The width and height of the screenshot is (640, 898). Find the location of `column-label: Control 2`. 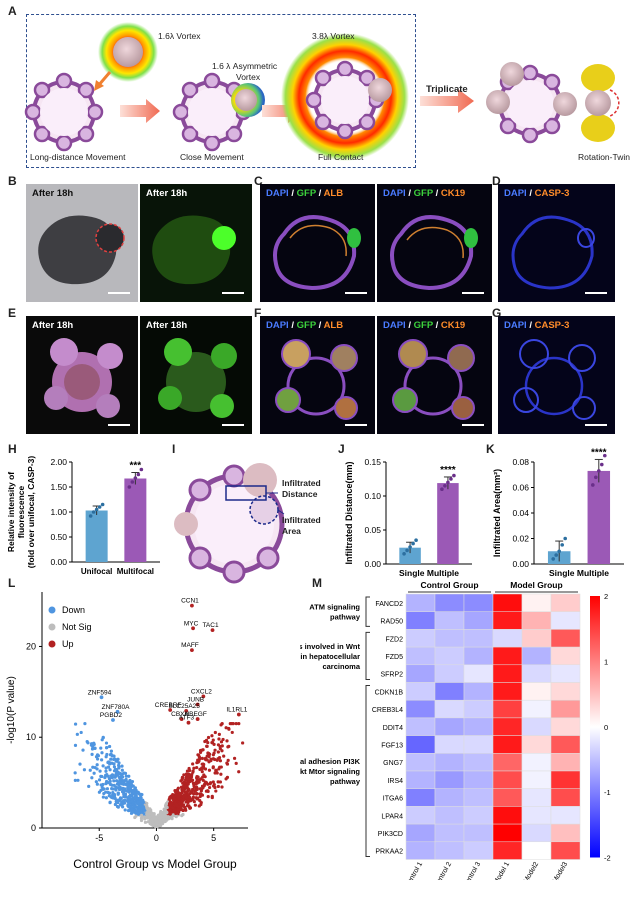

column-label: Control 2 is located at coordinates (443, 870).